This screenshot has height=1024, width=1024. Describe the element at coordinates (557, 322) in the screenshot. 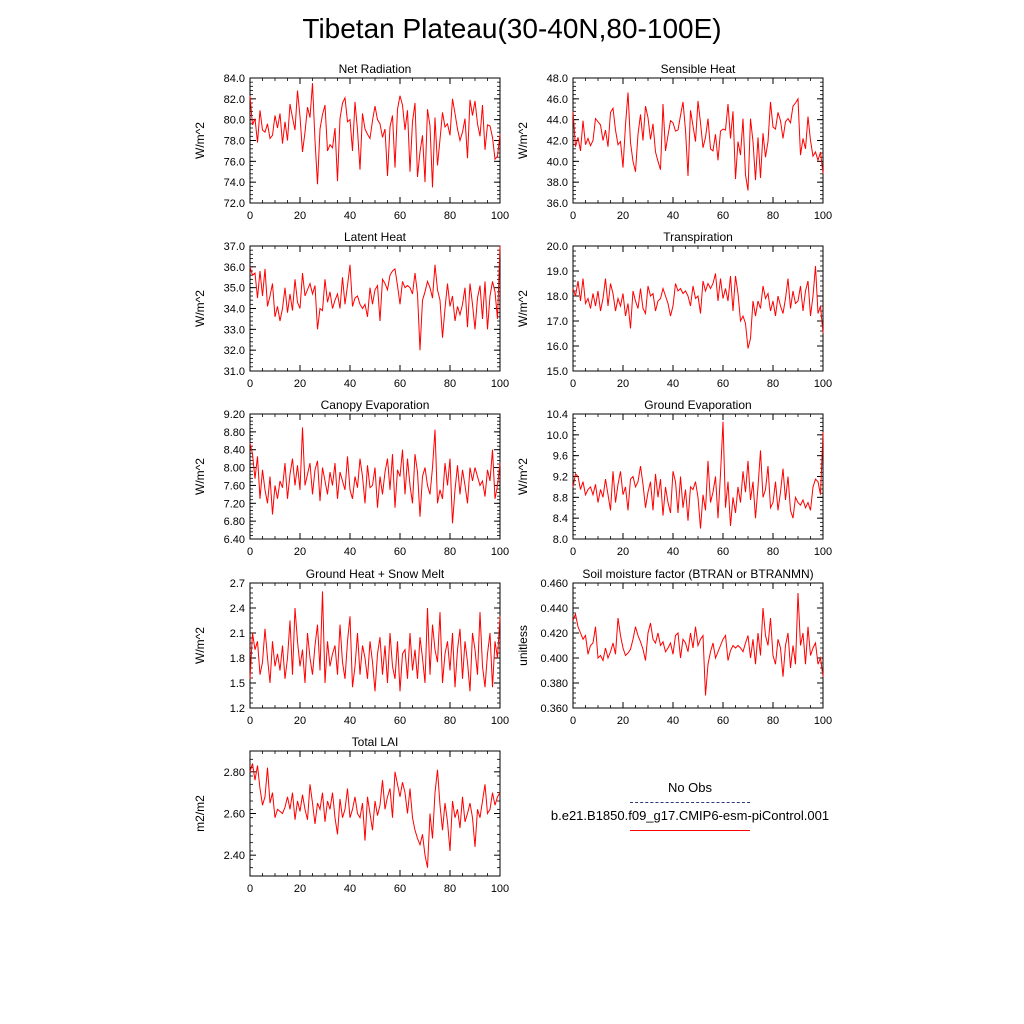

I see `y-tick-label: 17.0` at that location.